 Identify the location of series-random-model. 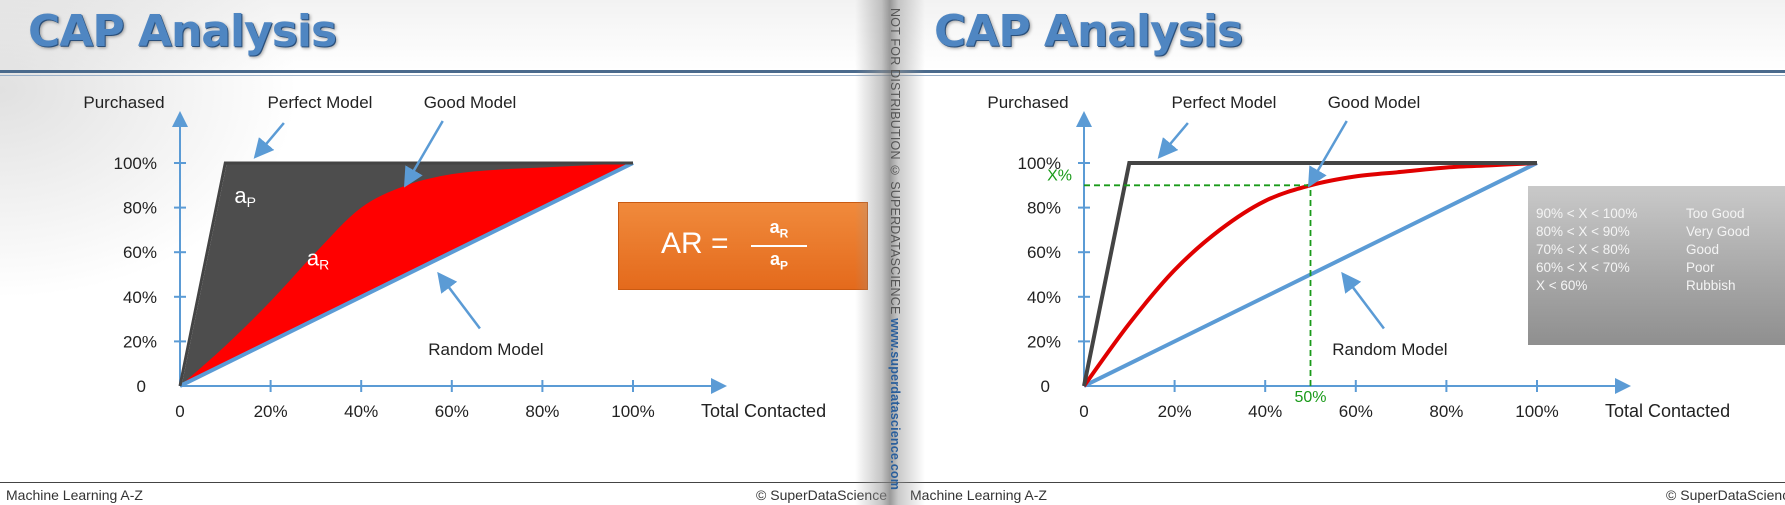
(406, 274).